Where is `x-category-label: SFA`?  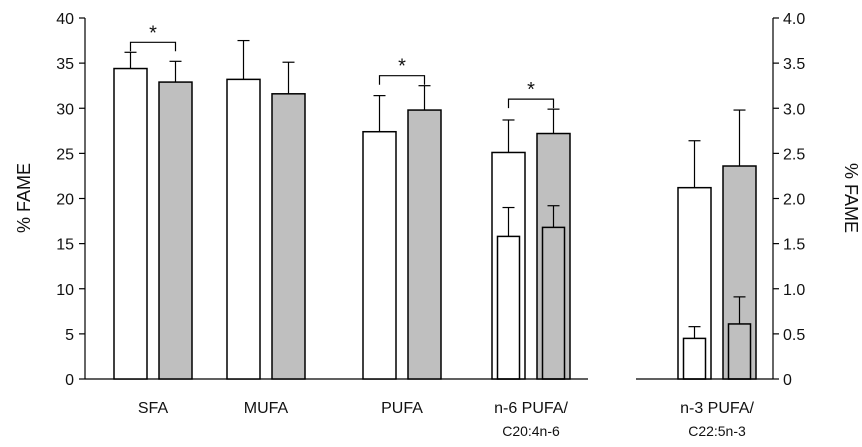 x-category-label: SFA is located at coordinates (153, 408).